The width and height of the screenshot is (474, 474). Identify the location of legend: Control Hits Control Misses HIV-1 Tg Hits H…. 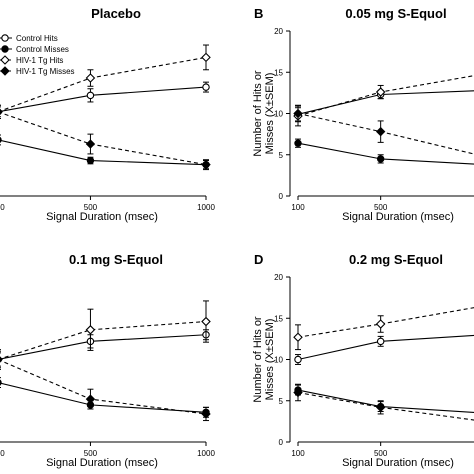
(37, 55).